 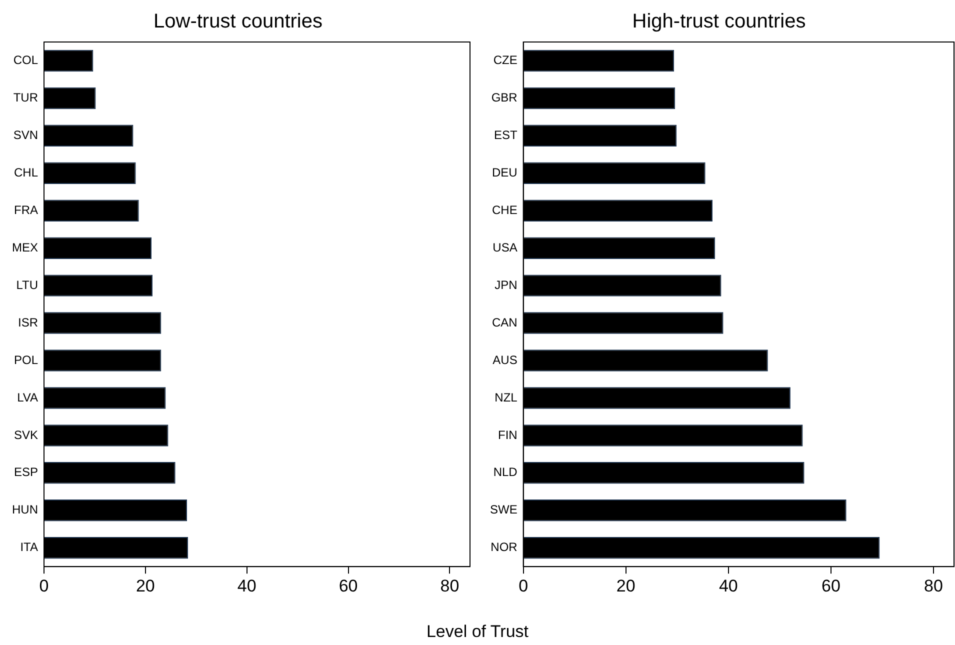 What do you see at coordinates (26, 359) in the screenshot?
I see `y-tick-label: POL` at bounding box center [26, 359].